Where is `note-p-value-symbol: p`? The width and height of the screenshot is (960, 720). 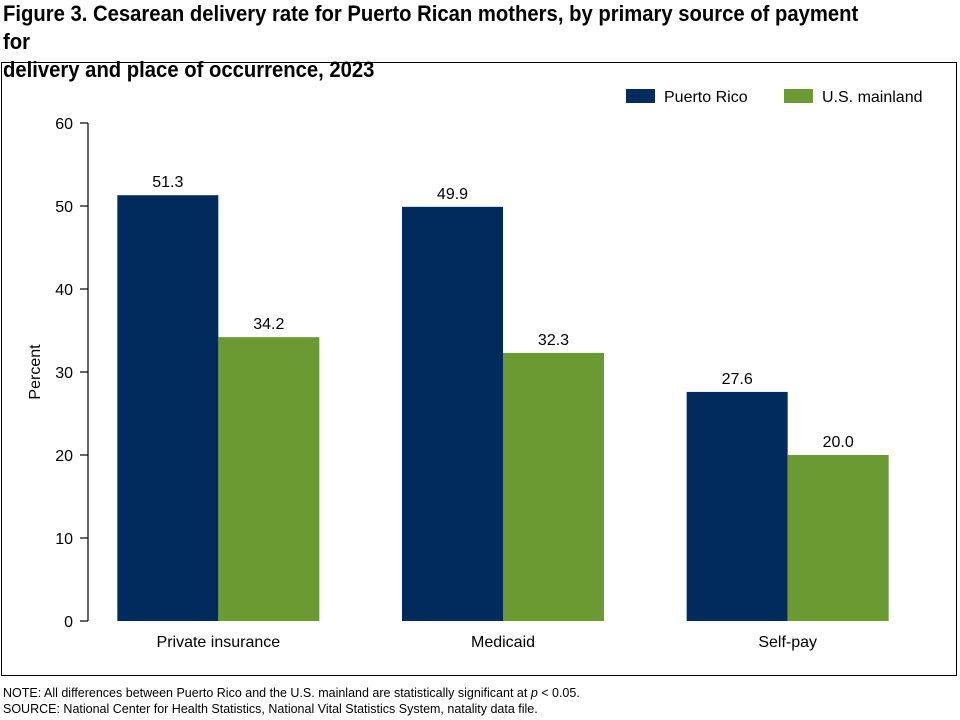 note-p-value-symbol: p is located at coordinates (534, 693).